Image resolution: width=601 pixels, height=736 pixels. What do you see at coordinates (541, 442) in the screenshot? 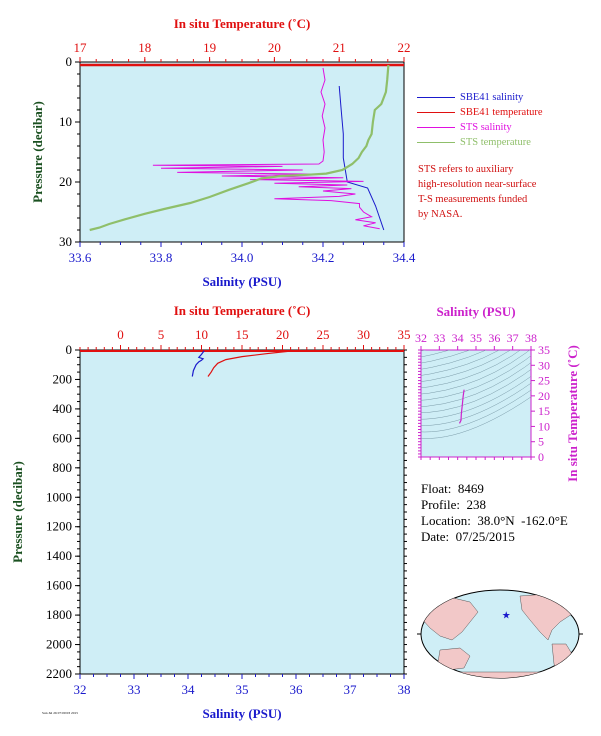
I see `ts-temperature-tick-label: 5` at bounding box center [541, 442].